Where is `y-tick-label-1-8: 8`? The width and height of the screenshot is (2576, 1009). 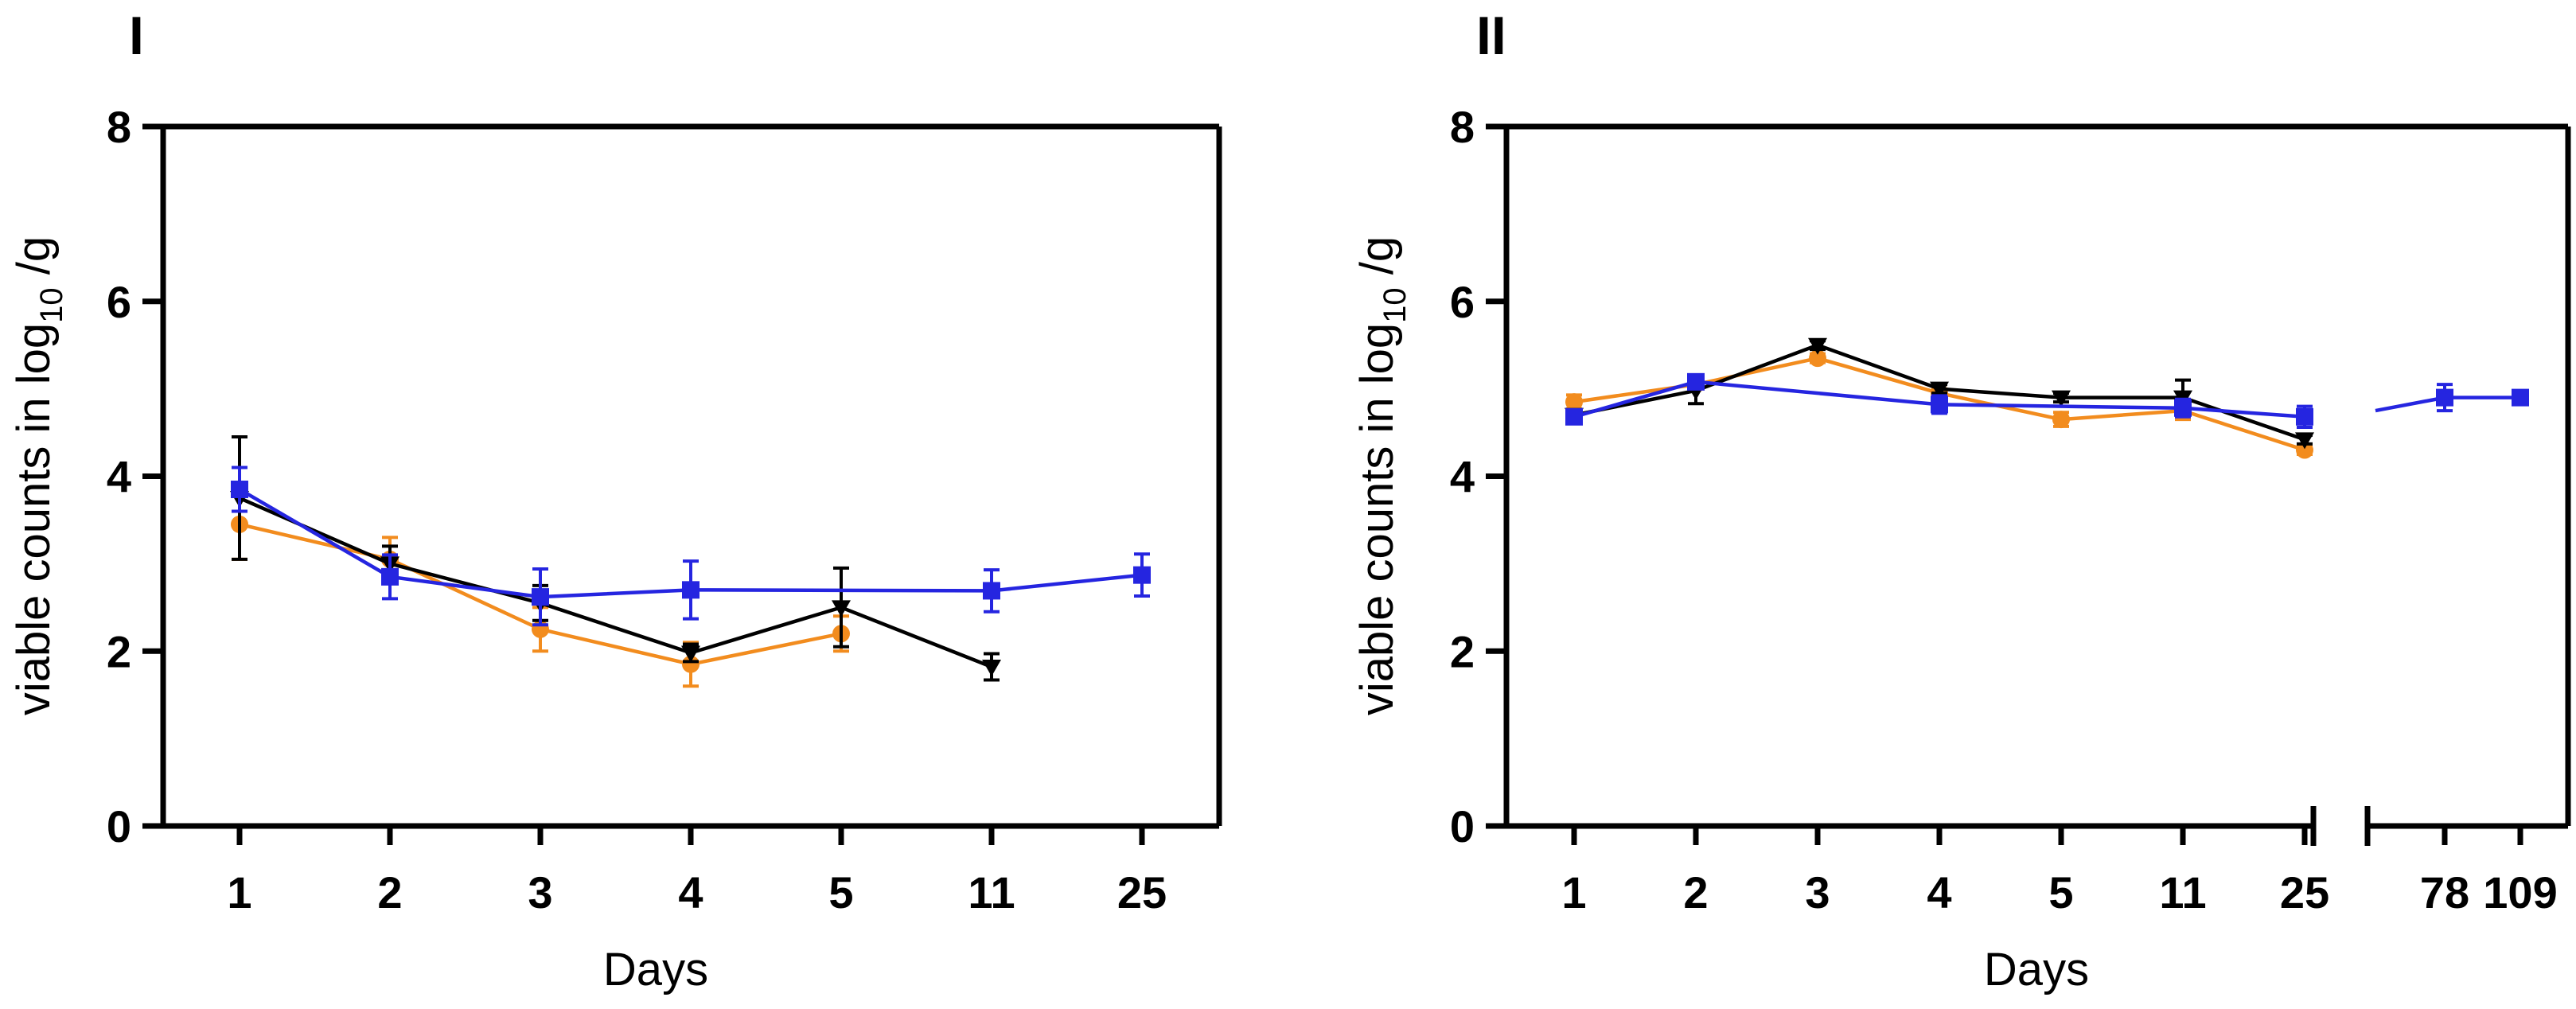 y-tick-label-1-8: 8 is located at coordinates (119, 127).